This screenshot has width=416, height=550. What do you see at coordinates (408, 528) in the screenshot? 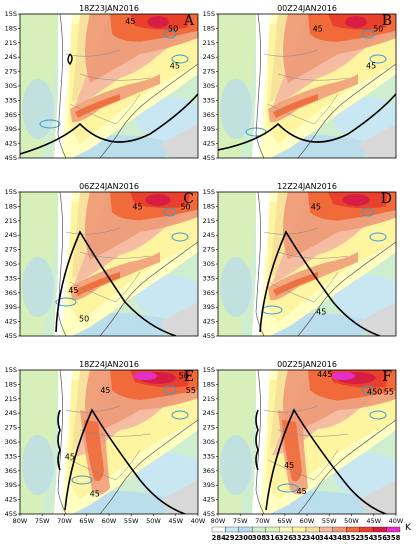
I see `colorbar-unit: K` at bounding box center [408, 528].